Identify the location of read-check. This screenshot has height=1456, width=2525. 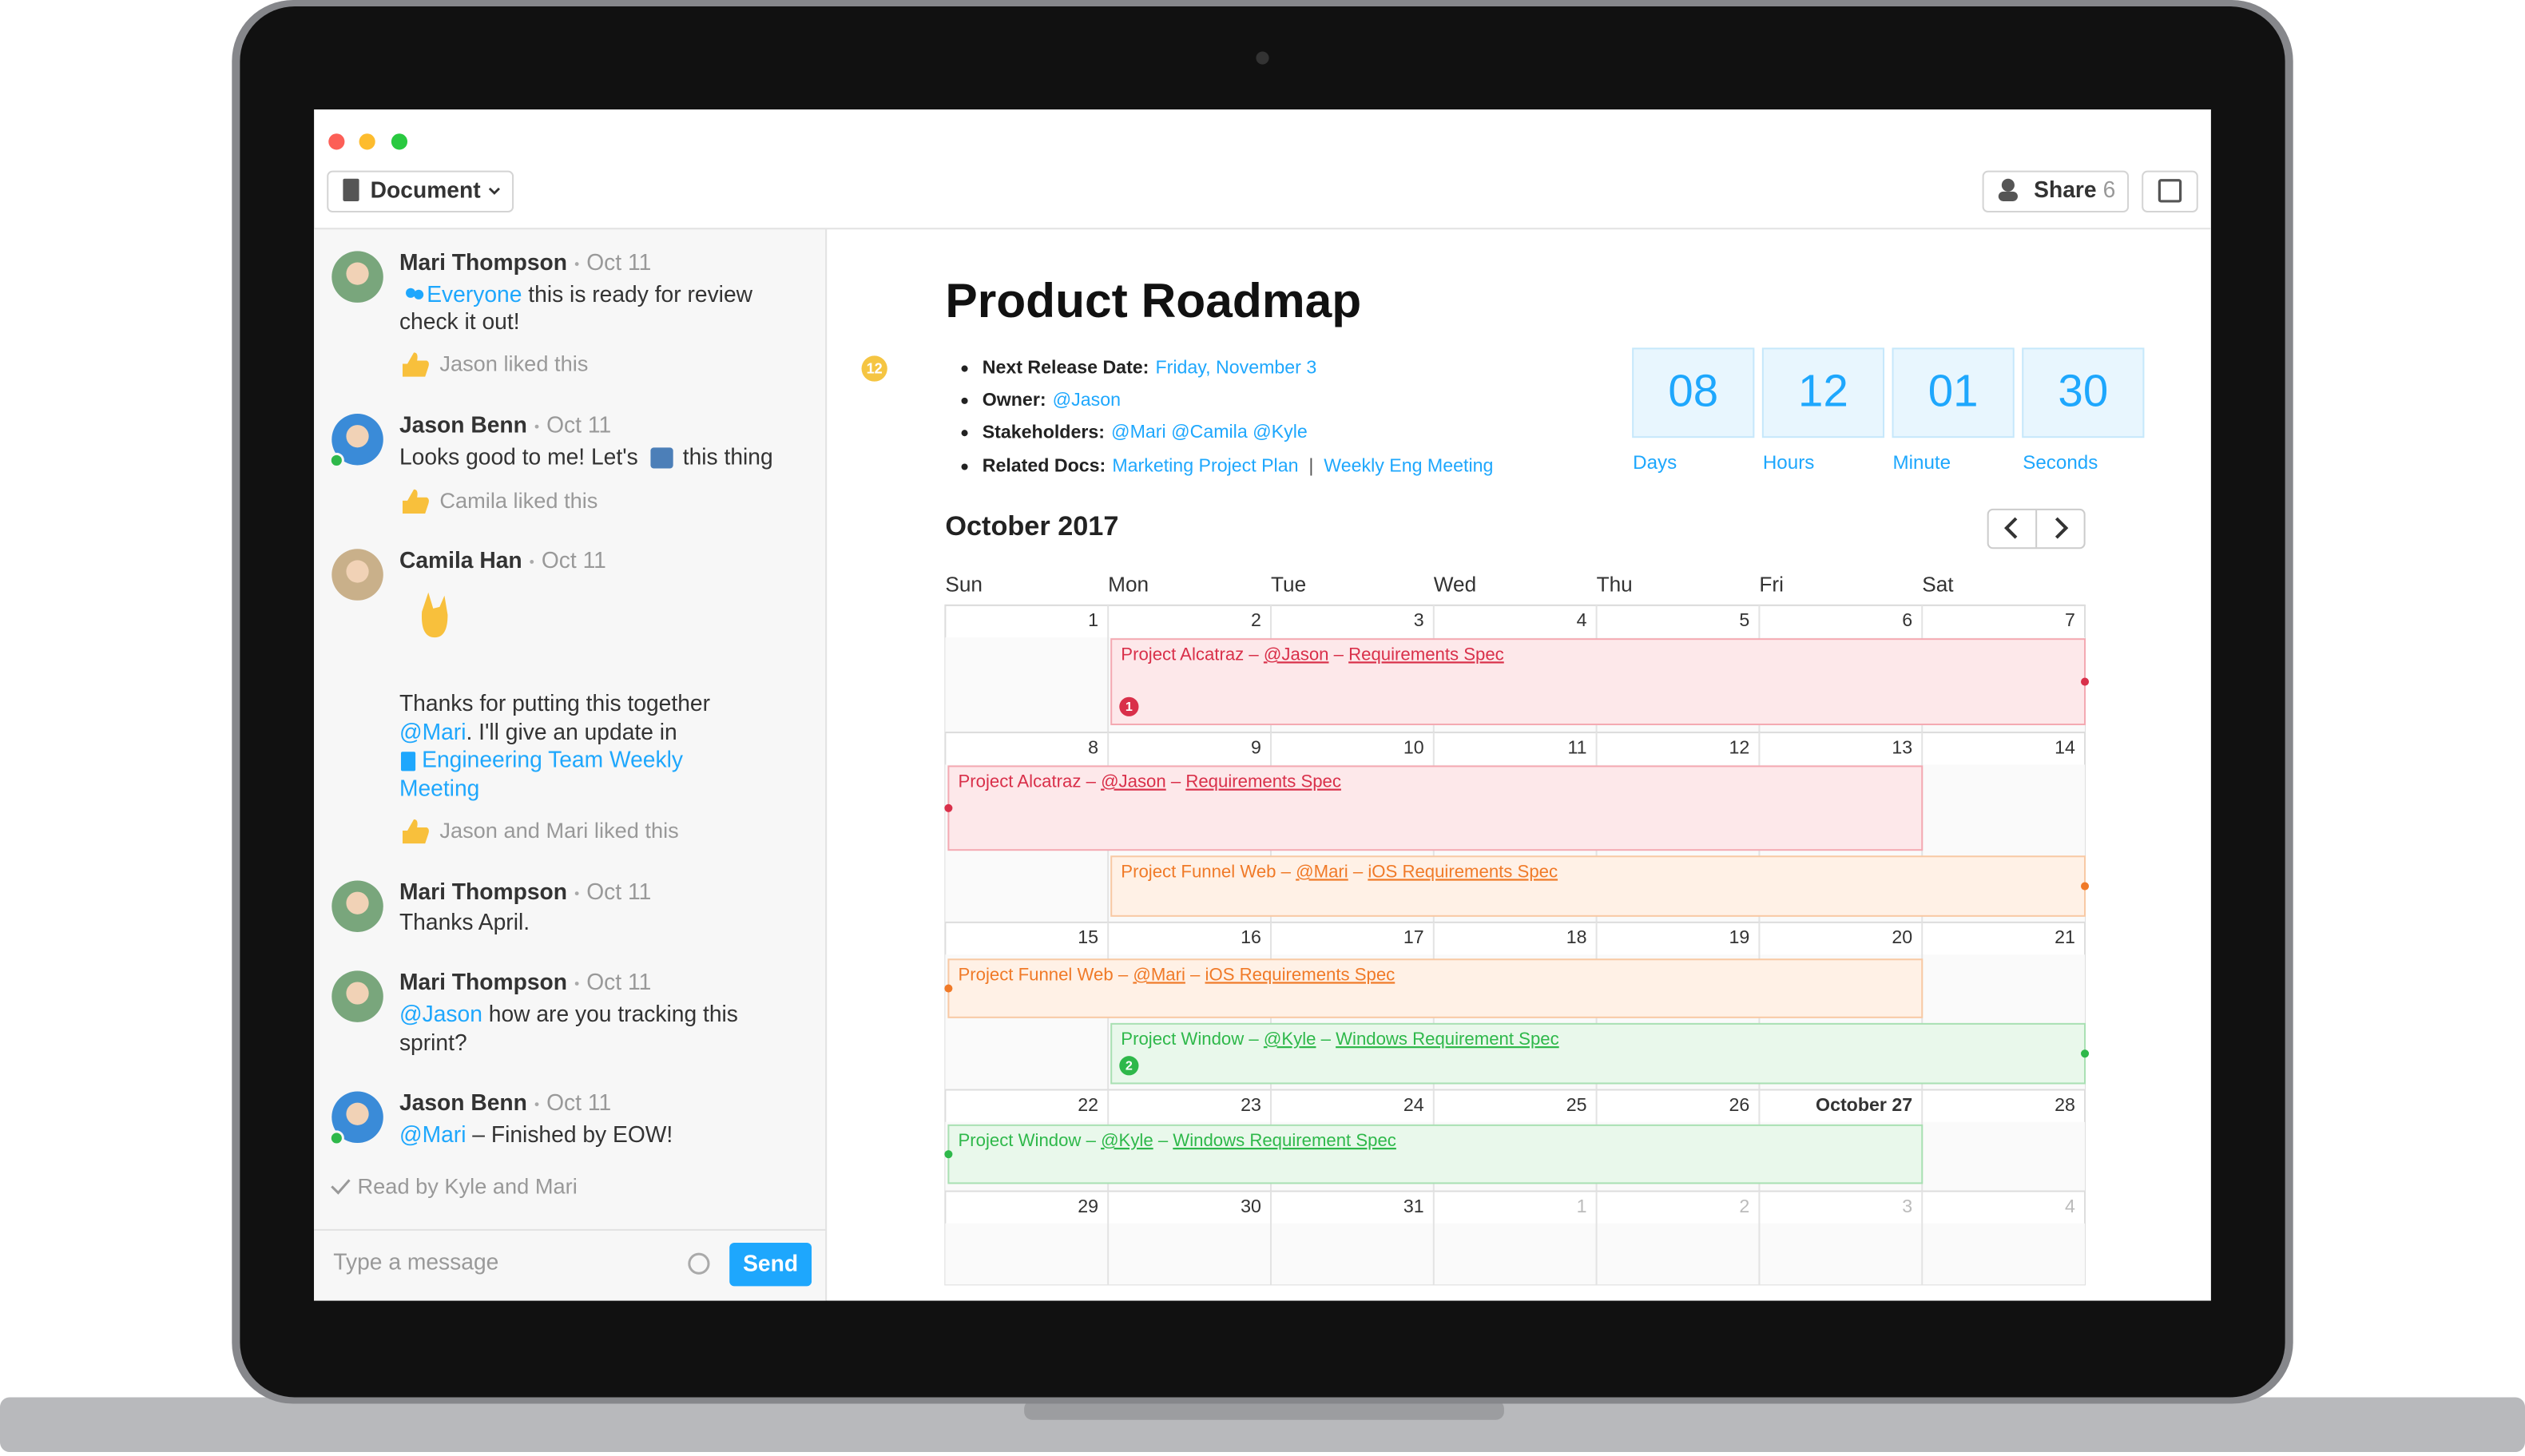
(341, 1187).